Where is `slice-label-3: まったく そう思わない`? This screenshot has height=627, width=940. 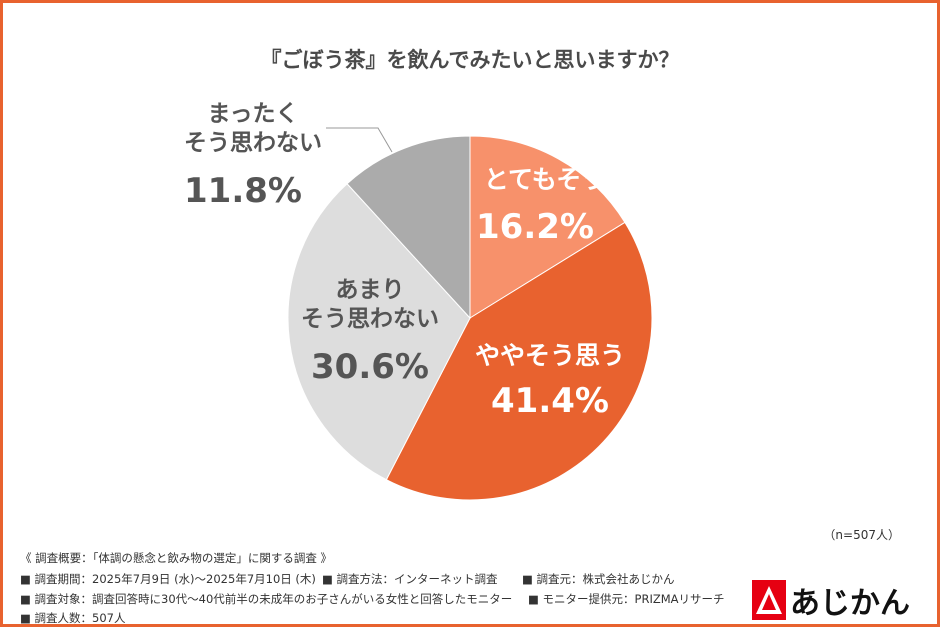
slice-label-3: まったく そう思わない is located at coordinates (253, 129).